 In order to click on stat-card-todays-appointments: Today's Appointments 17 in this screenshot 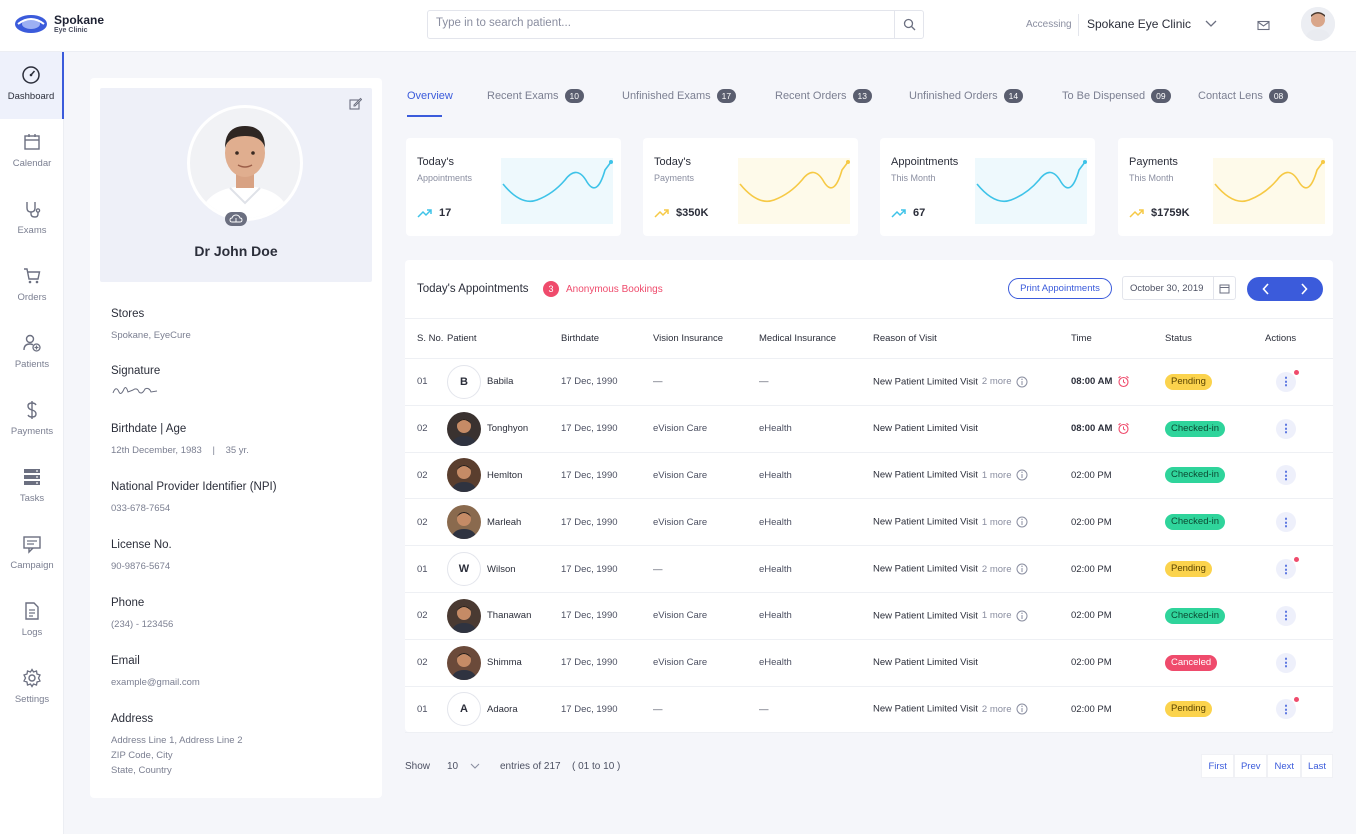, I will do `click(513, 187)`.